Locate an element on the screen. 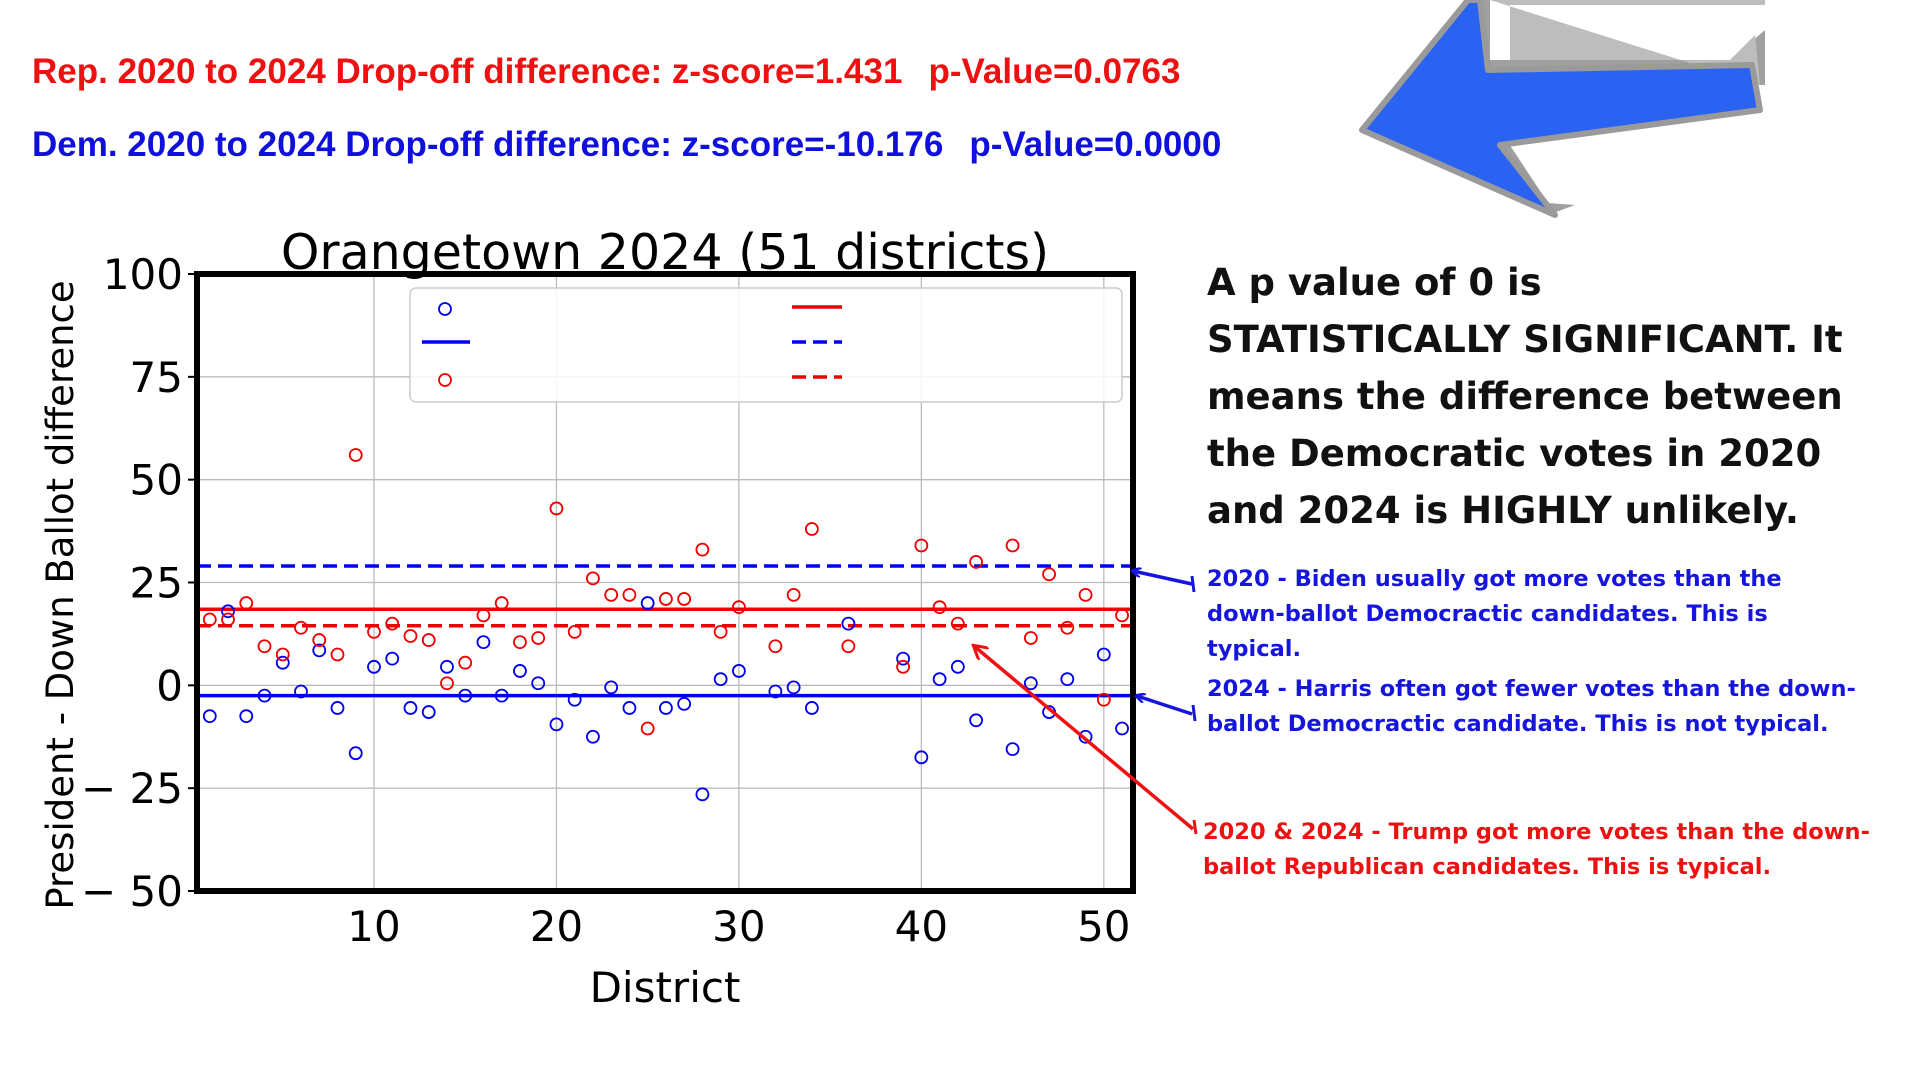  legend is located at coordinates (766, 345).